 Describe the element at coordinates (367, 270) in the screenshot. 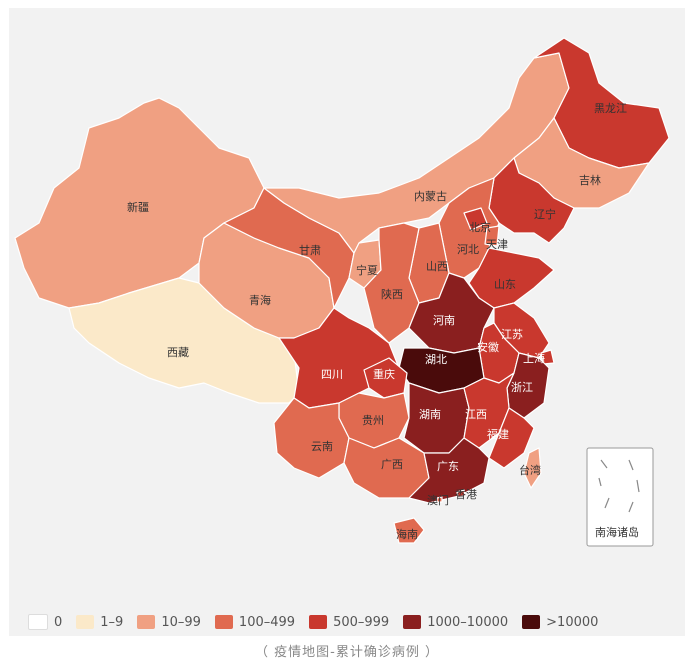

I see `label-ningxia: 宁夏` at that location.